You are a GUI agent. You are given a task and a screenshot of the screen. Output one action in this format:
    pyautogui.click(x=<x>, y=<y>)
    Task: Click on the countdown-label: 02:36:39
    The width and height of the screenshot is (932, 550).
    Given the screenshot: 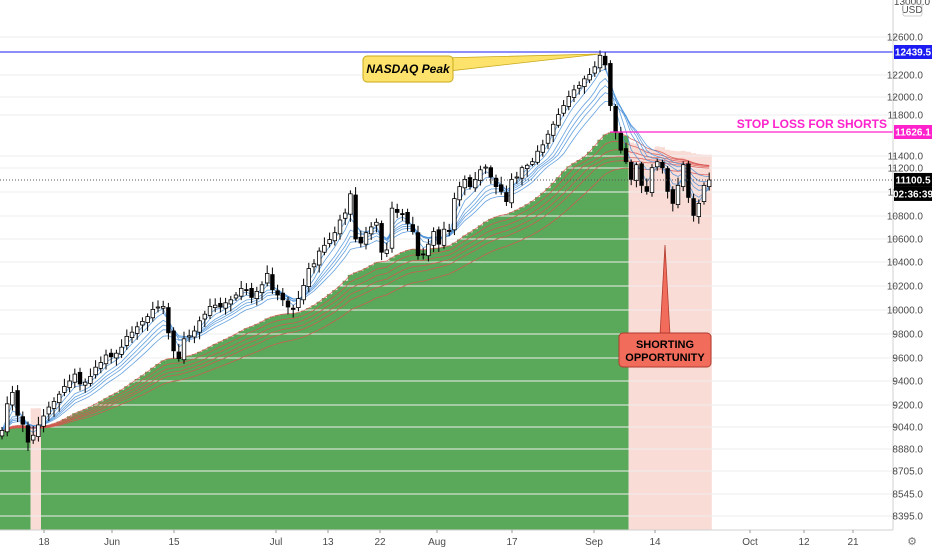 What is the action you would take?
    pyautogui.click(x=912, y=194)
    